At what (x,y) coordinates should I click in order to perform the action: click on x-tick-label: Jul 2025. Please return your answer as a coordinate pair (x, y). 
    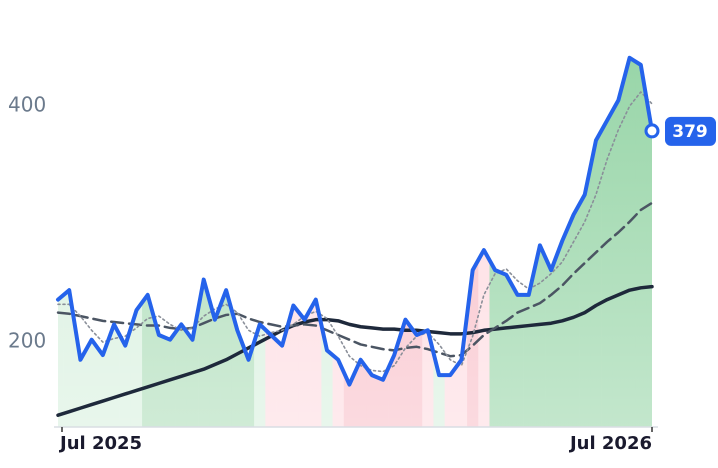
    Looking at the image, I should click on (100, 443).